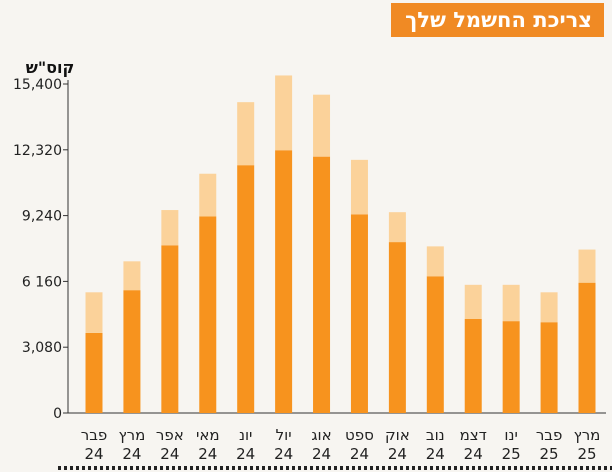 The height and width of the screenshot is (472, 612). I want to click on x-tick-label-month: יונ, so click(245, 435).